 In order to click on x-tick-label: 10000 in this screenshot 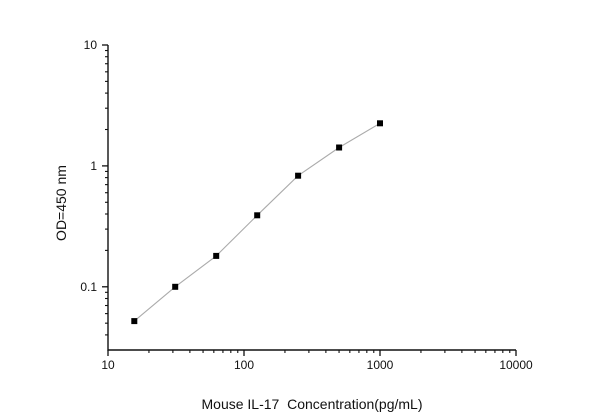, I will do `click(516, 365)`.